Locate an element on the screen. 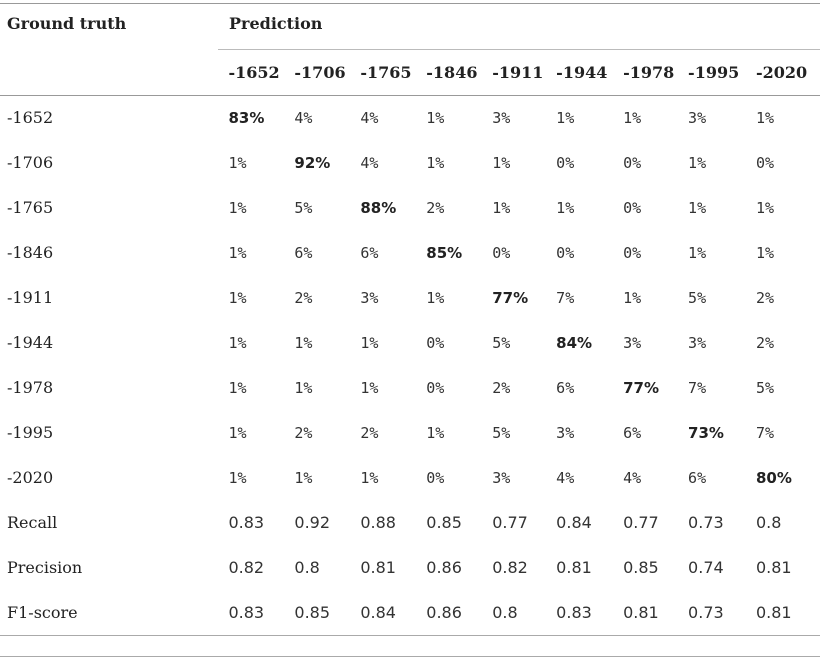 Image resolution: width=821 pixels, height=658 pixels. top-rule is located at coordinates (410, 3).